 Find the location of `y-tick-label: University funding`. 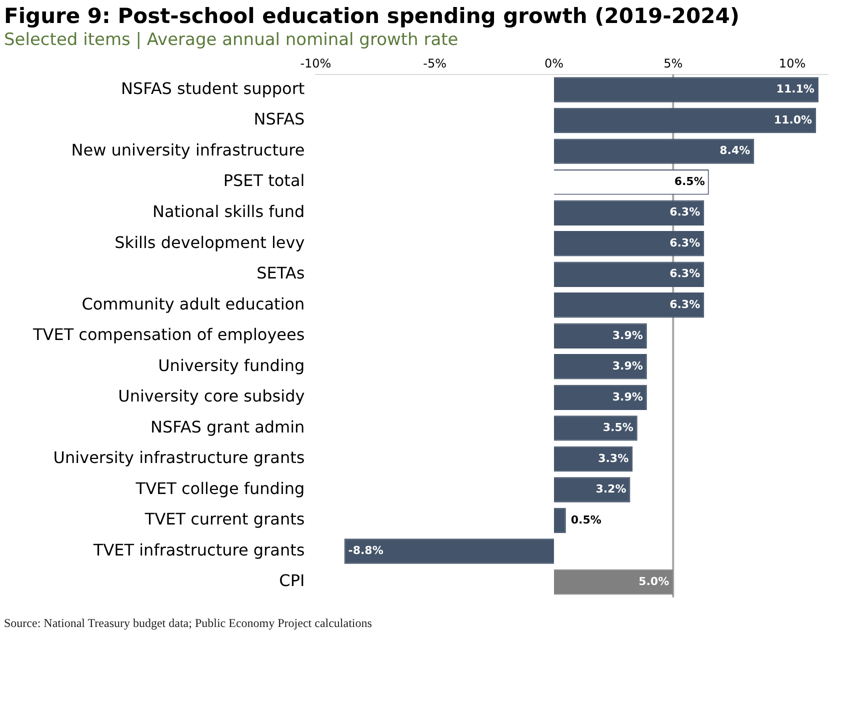

y-tick-label: University funding is located at coordinates (231, 365).